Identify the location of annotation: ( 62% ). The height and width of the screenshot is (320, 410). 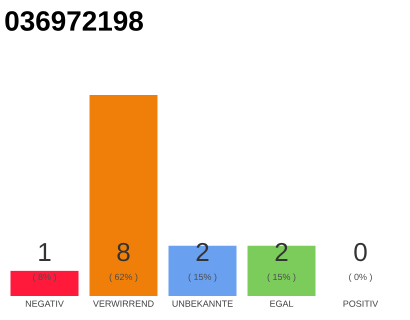
(124, 278).